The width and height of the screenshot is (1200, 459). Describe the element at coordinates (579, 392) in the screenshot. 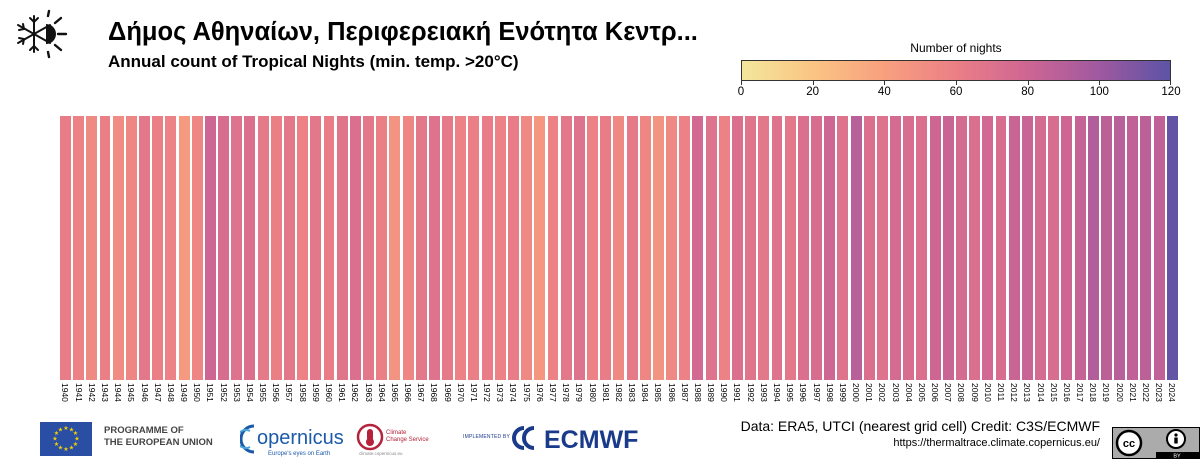

I see `year-label-text: 1979` at that location.